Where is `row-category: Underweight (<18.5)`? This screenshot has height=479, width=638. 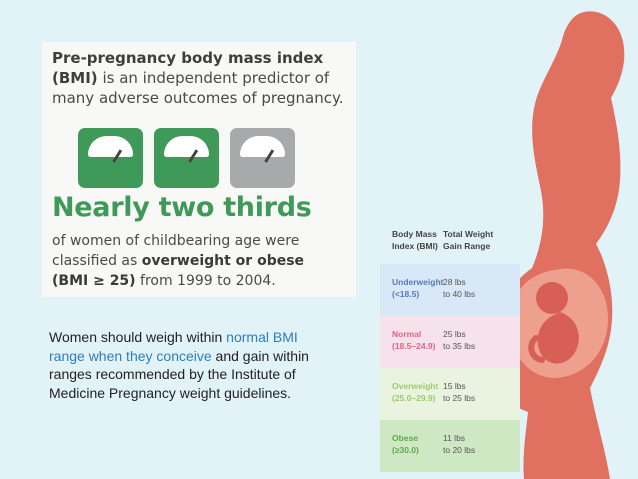
row-category: Underweight (<18.5) is located at coordinates (418, 288).